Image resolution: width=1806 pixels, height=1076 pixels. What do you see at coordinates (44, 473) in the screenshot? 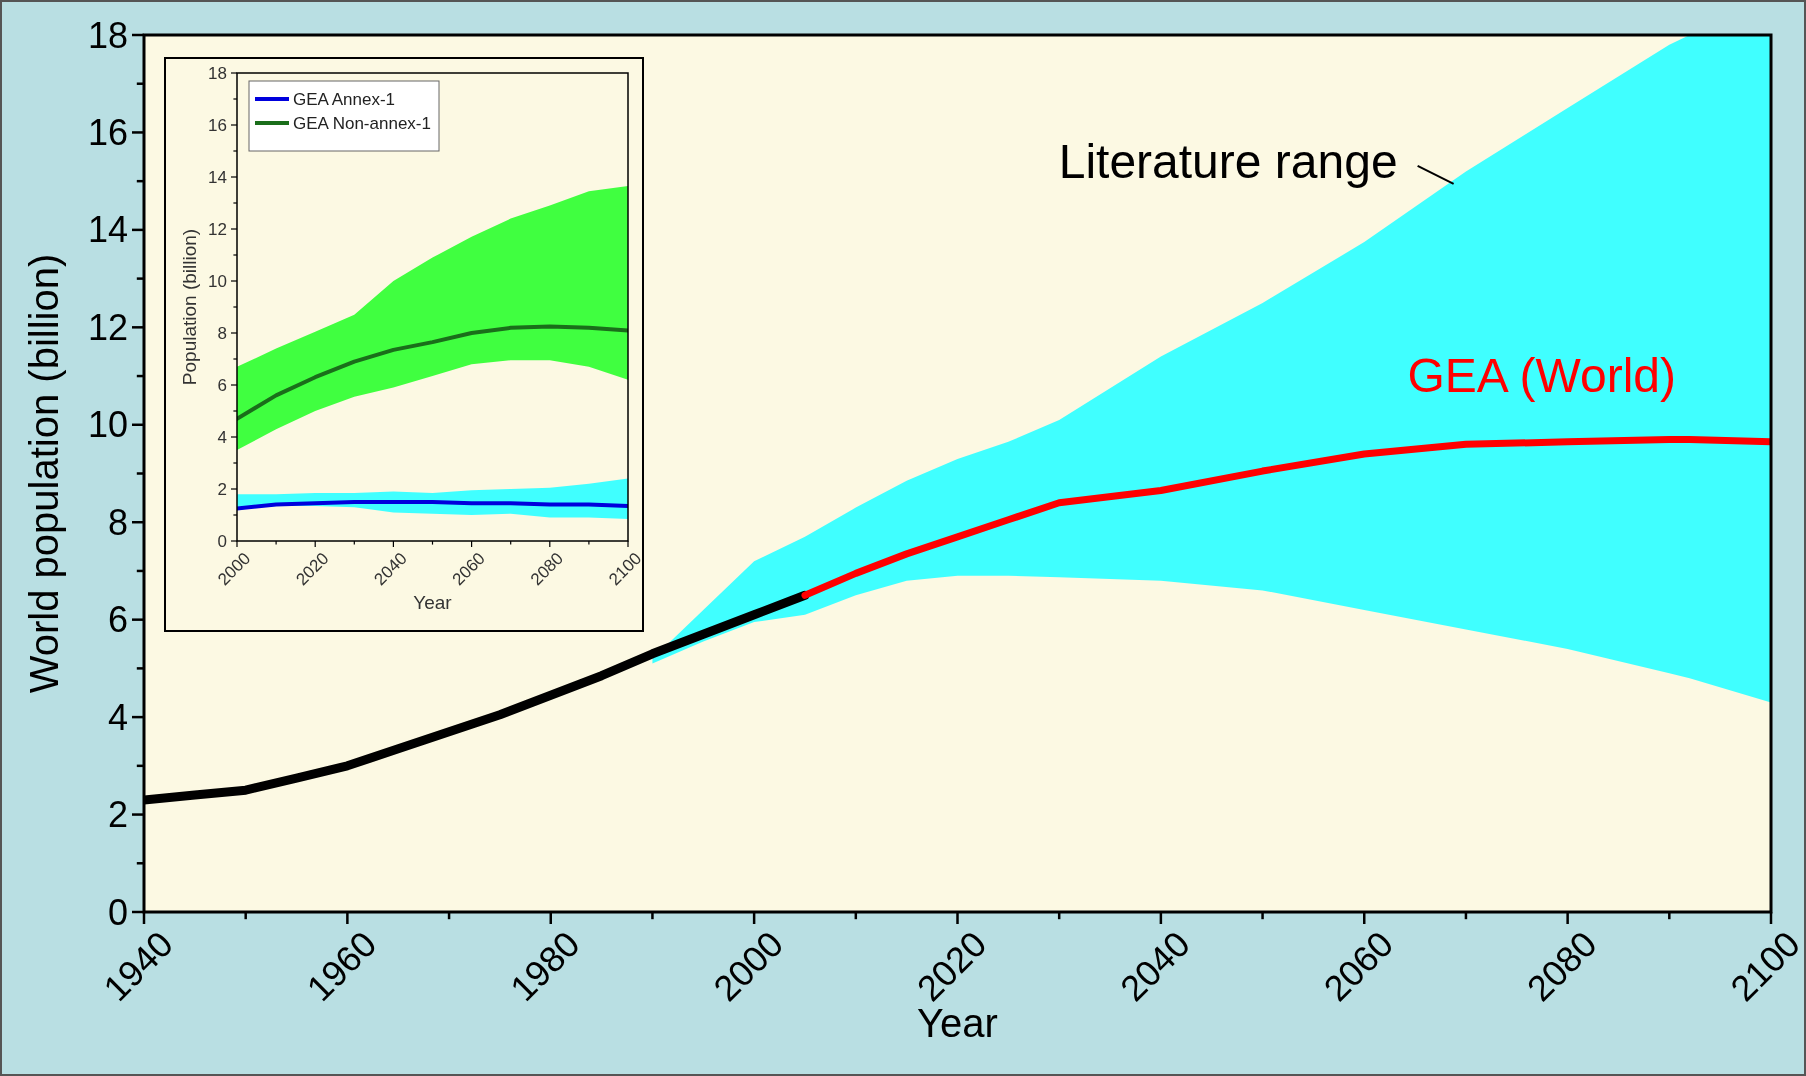
I see `y-axis-title: World population (billion)` at bounding box center [44, 473].